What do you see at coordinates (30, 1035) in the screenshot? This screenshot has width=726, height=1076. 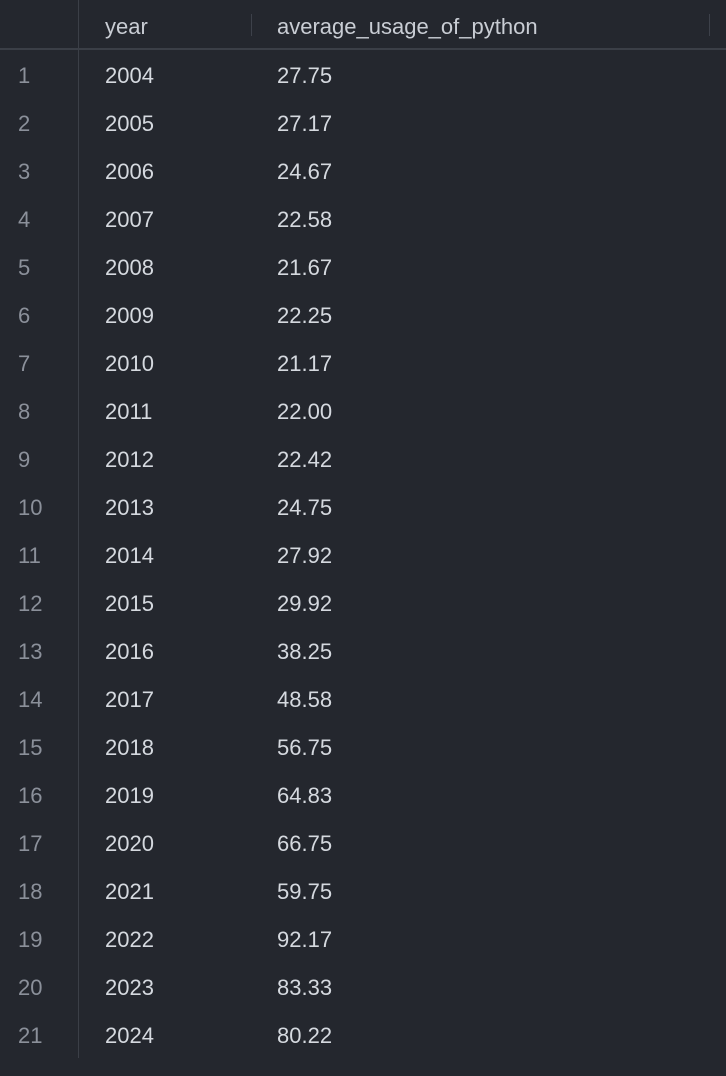 I see `row-index: 21` at bounding box center [30, 1035].